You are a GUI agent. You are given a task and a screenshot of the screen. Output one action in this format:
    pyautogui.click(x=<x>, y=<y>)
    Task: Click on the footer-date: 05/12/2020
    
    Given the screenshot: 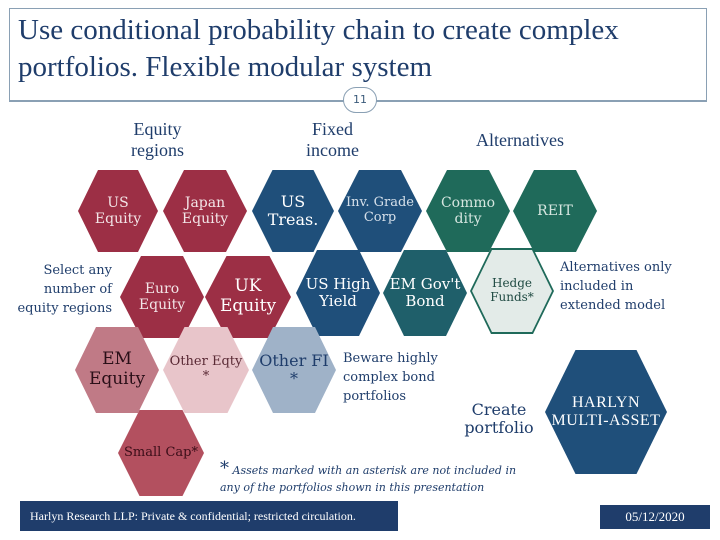 What is the action you would take?
    pyautogui.click(x=655, y=517)
    